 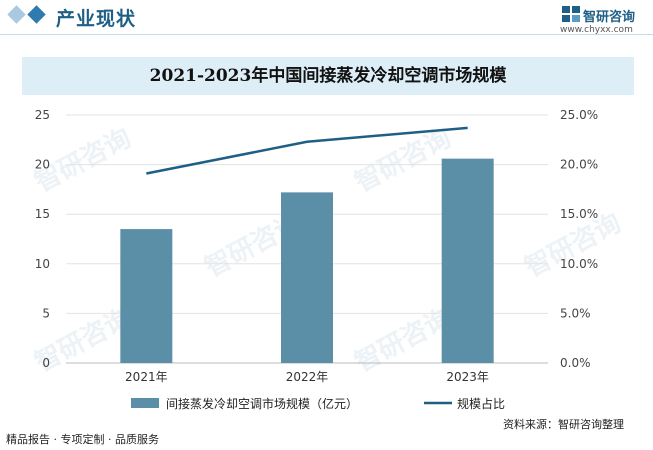 What do you see at coordinates (46, 313) in the screenshot?
I see `y-left-tick-label: 5` at bounding box center [46, 313].